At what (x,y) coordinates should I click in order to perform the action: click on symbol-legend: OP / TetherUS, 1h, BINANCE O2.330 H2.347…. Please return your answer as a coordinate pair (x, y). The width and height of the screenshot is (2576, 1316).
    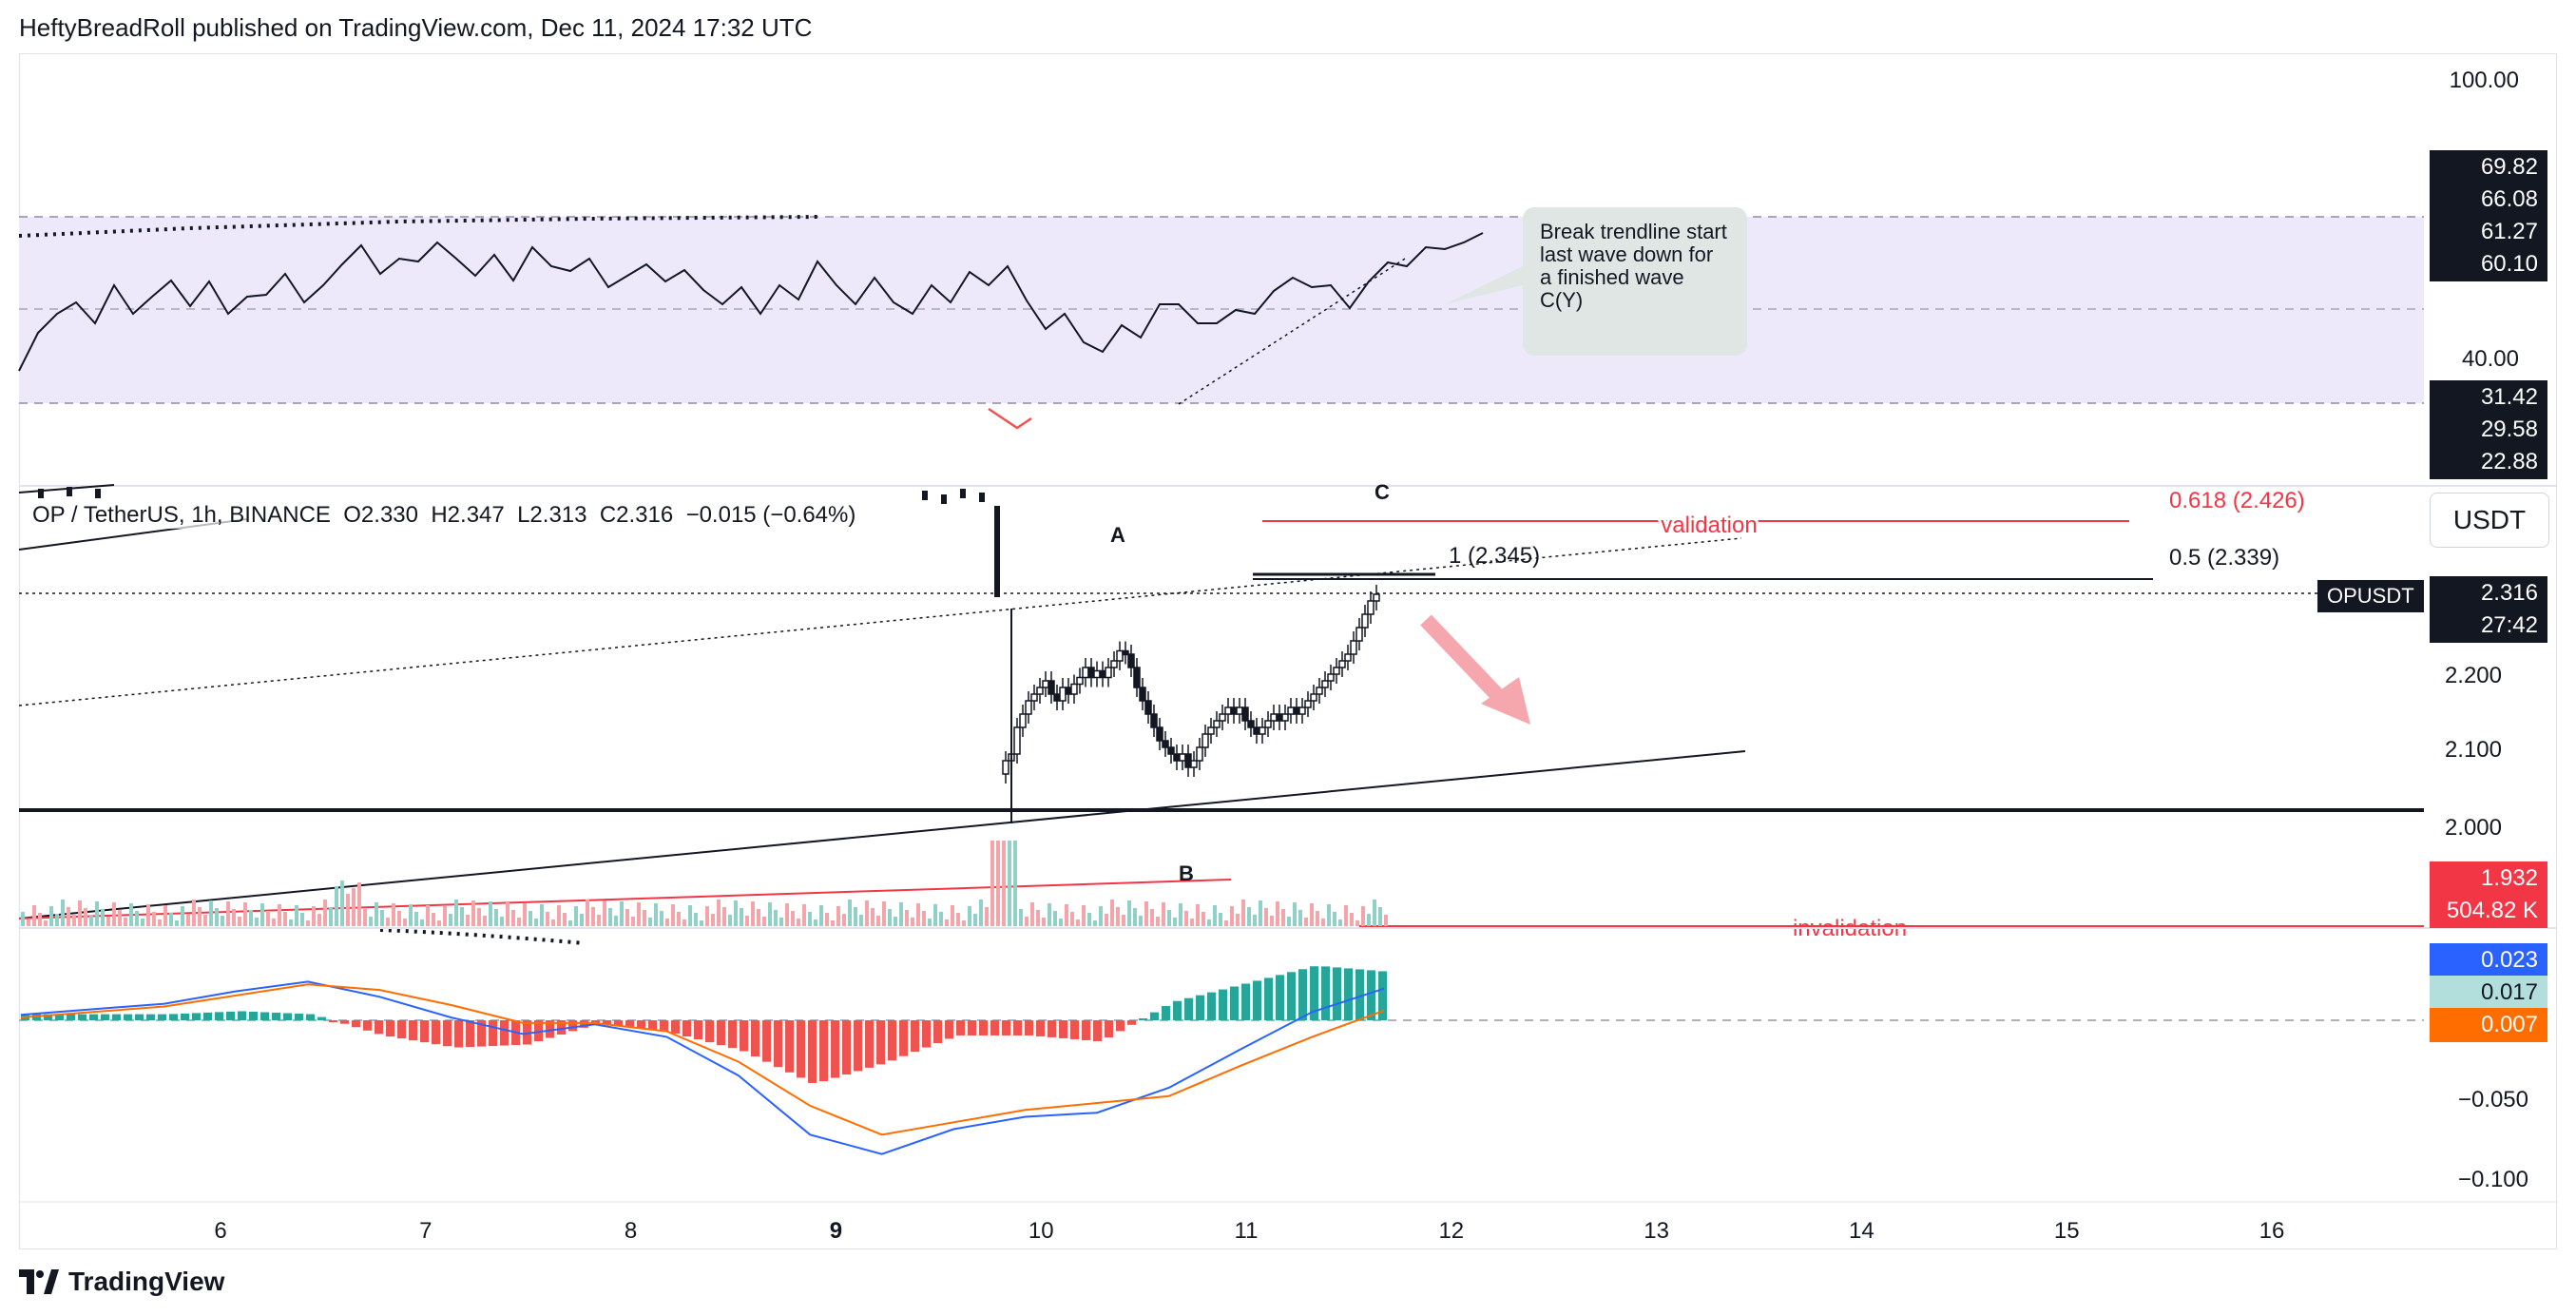
    Looking at the image, I should click on (444, 515).